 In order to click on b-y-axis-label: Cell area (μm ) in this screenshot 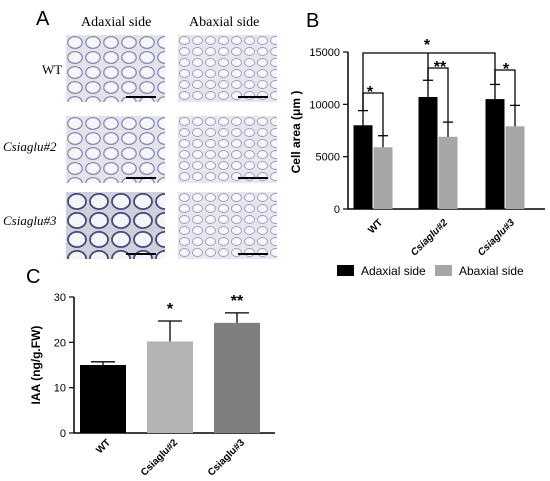, I will do `click(296, 132)`.